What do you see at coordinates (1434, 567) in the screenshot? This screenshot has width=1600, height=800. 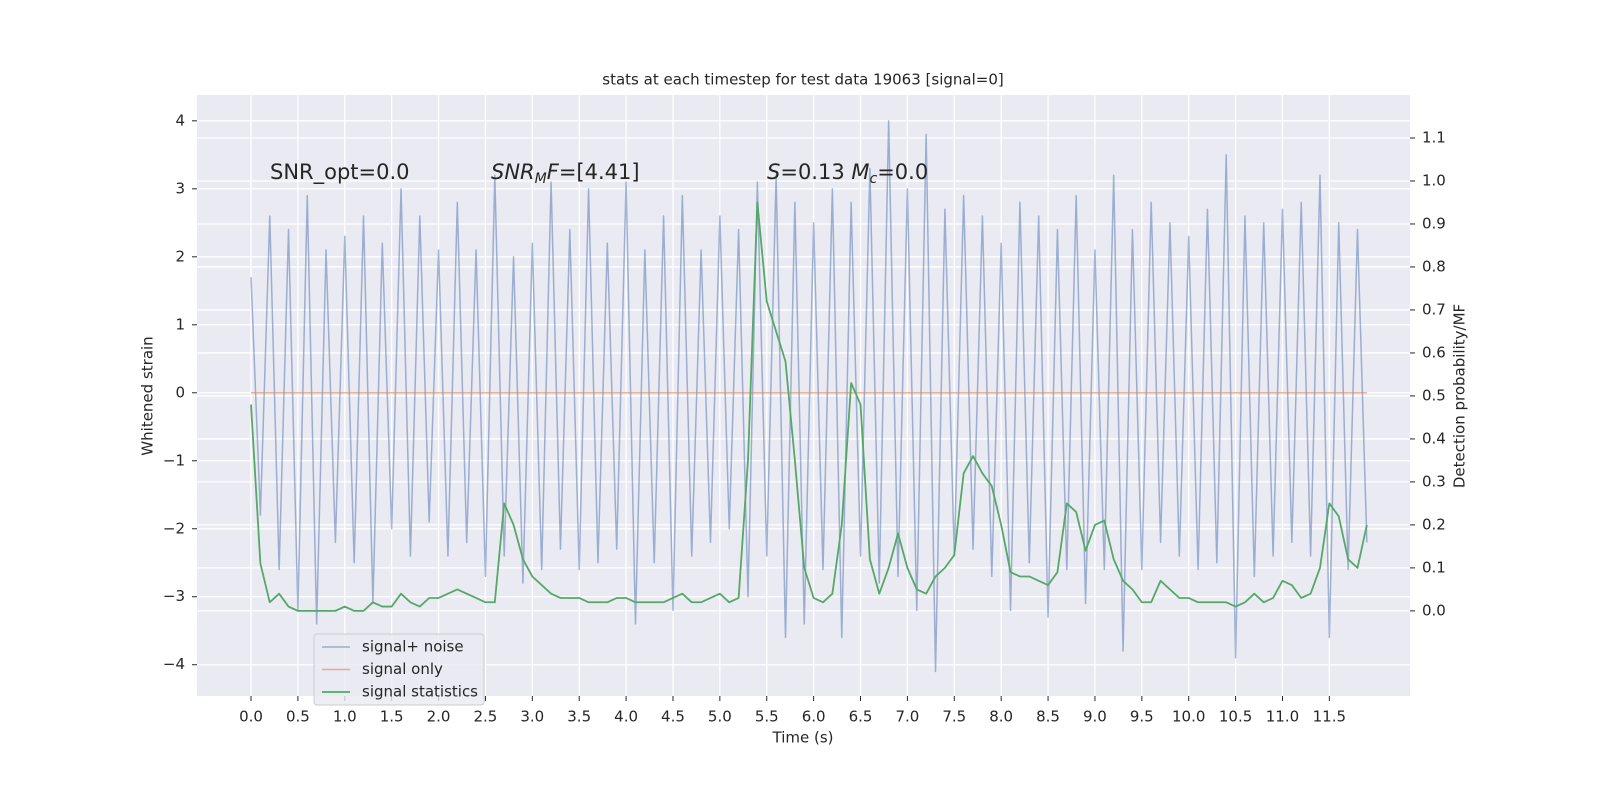 I see `y2-tick-label: 0.1` at bounding box center [1434, 567].